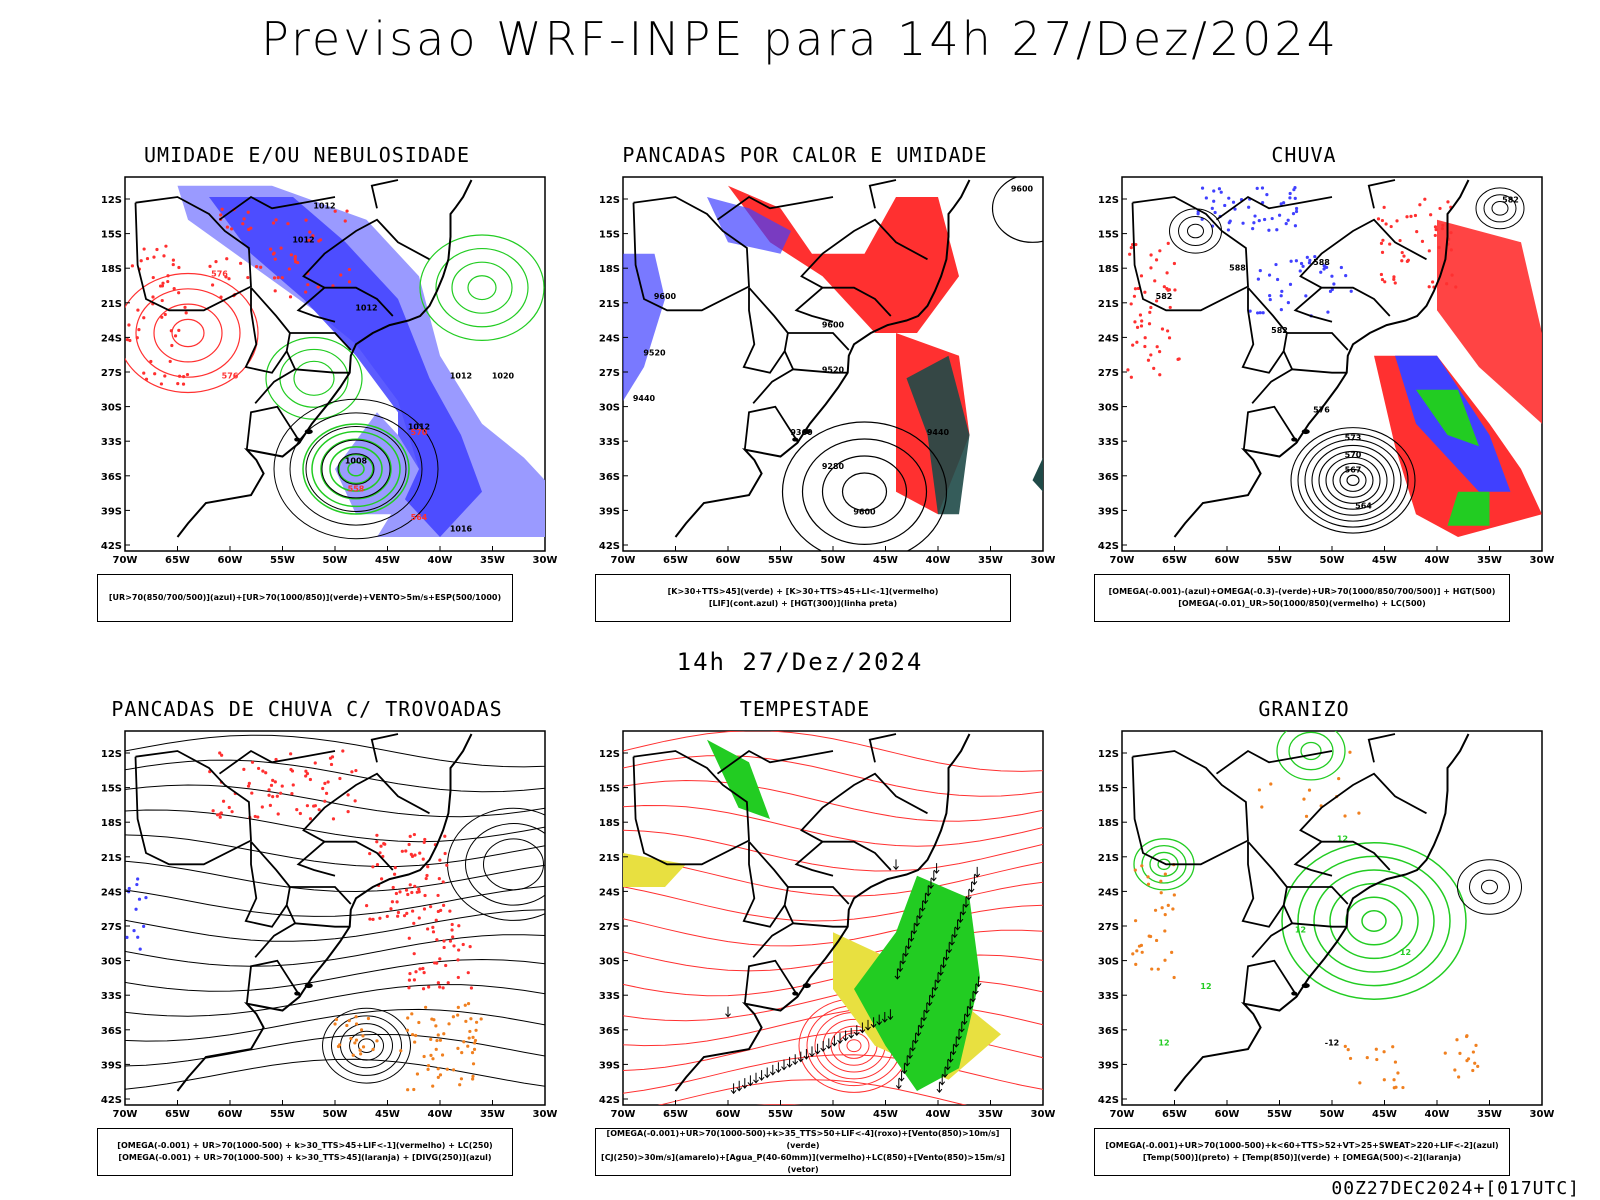  What do you see at coordinates (1374, 921) in the screenshot?
I see `temp850-contour` at bounding box center [1374, 921].